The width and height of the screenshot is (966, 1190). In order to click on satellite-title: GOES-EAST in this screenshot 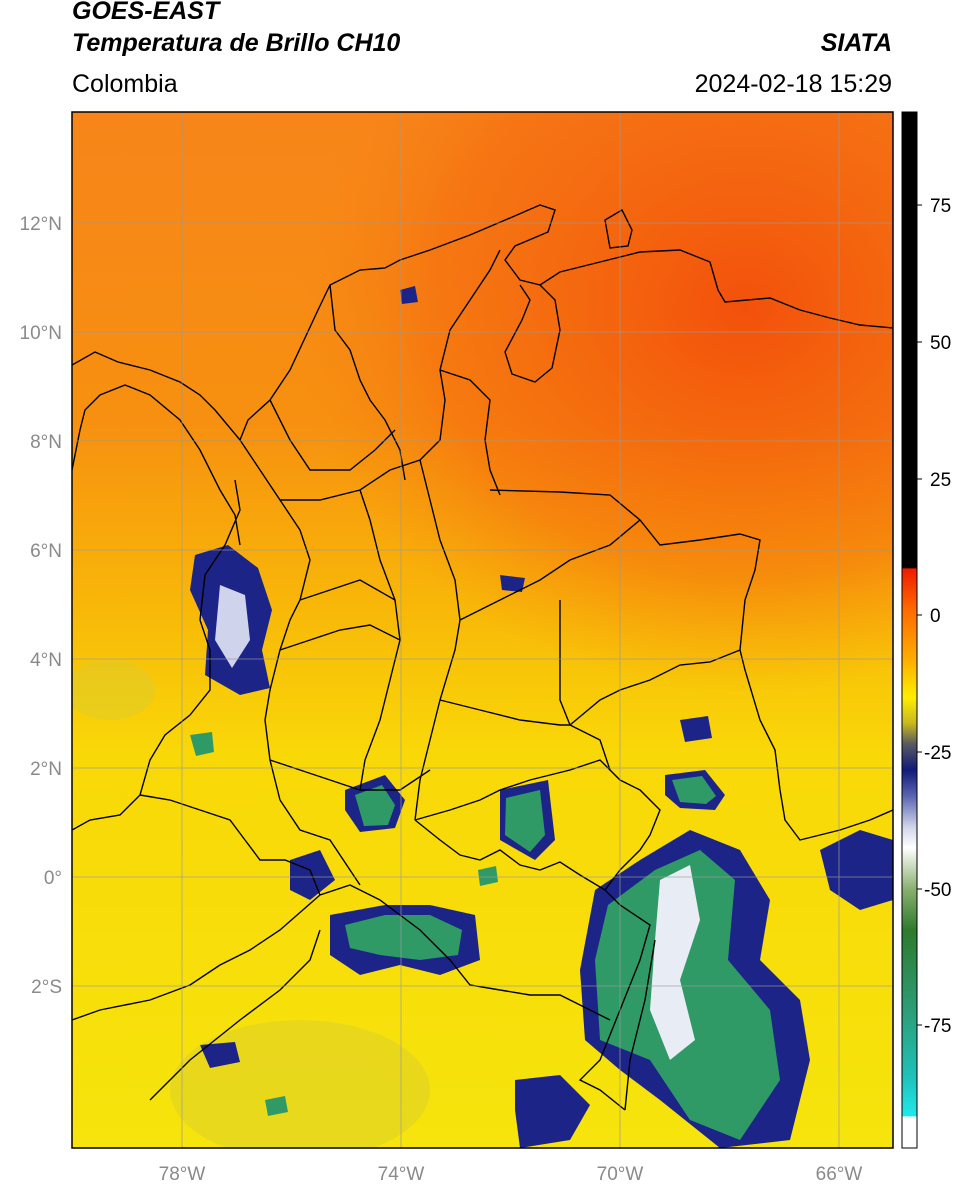, I will do `click(146, 12)`.